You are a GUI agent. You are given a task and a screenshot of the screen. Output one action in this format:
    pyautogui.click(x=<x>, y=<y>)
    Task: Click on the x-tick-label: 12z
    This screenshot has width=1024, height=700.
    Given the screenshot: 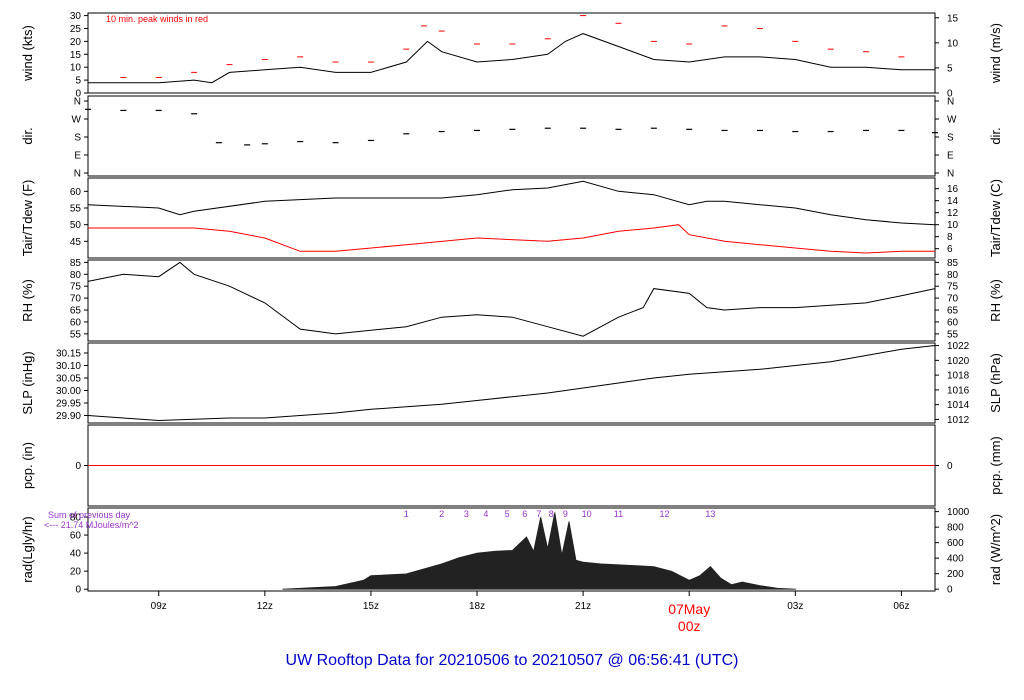 What is the action you would take?
    pyautogui.click(x=265, y=606)
    